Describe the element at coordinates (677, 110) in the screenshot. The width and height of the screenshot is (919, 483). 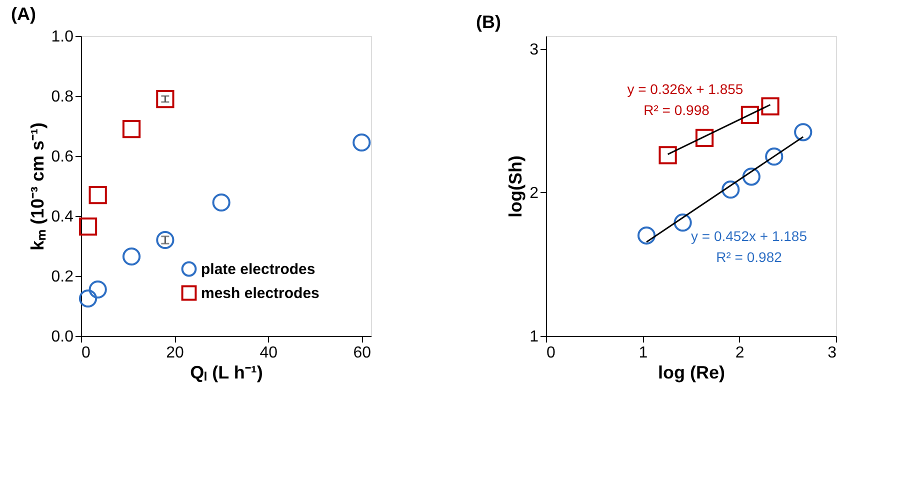
I see `annotation: R² = 0.998` at that location.